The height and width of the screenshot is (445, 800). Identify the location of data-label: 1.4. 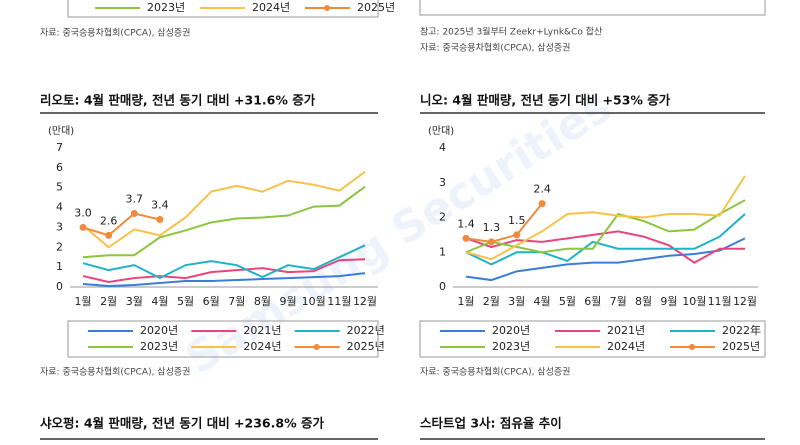
(466, 223).